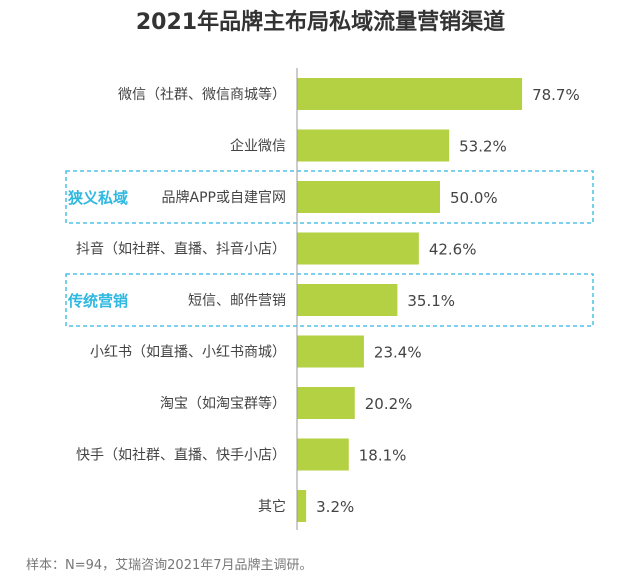  Describe the element at coordinates (383, 456) in the screenshot. I see `data-label: 18.1%` at that location.